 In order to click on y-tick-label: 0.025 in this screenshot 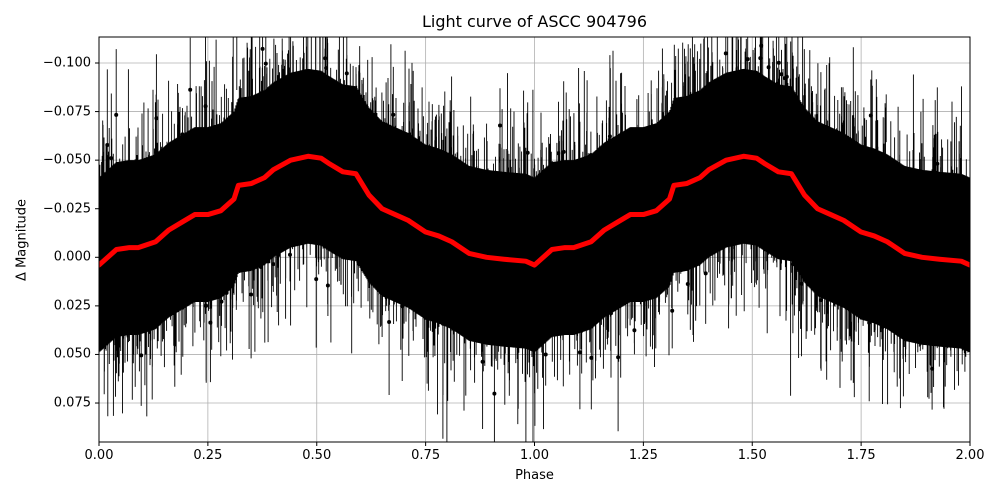, I will do `click(72, 306)`.